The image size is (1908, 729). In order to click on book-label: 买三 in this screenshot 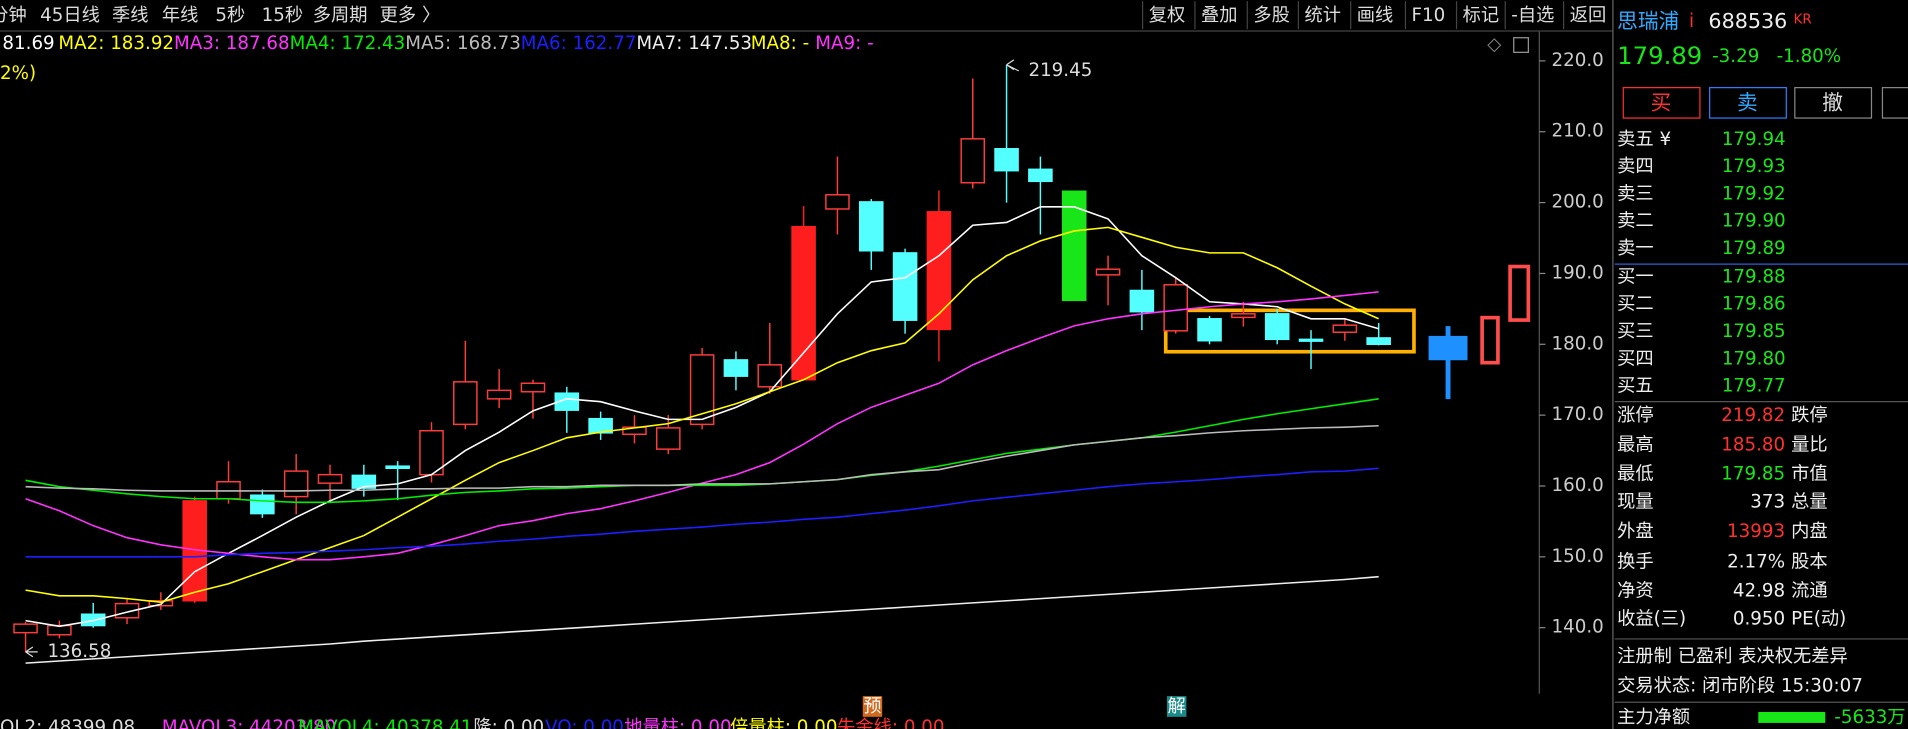, I will do `click(1635, 331)`.